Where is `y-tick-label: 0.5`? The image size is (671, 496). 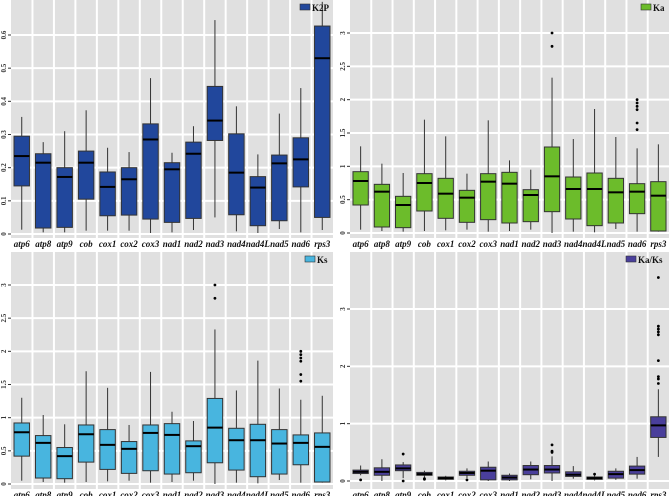
y-tick-label: 0.5 is located at coordinates (4, 67).